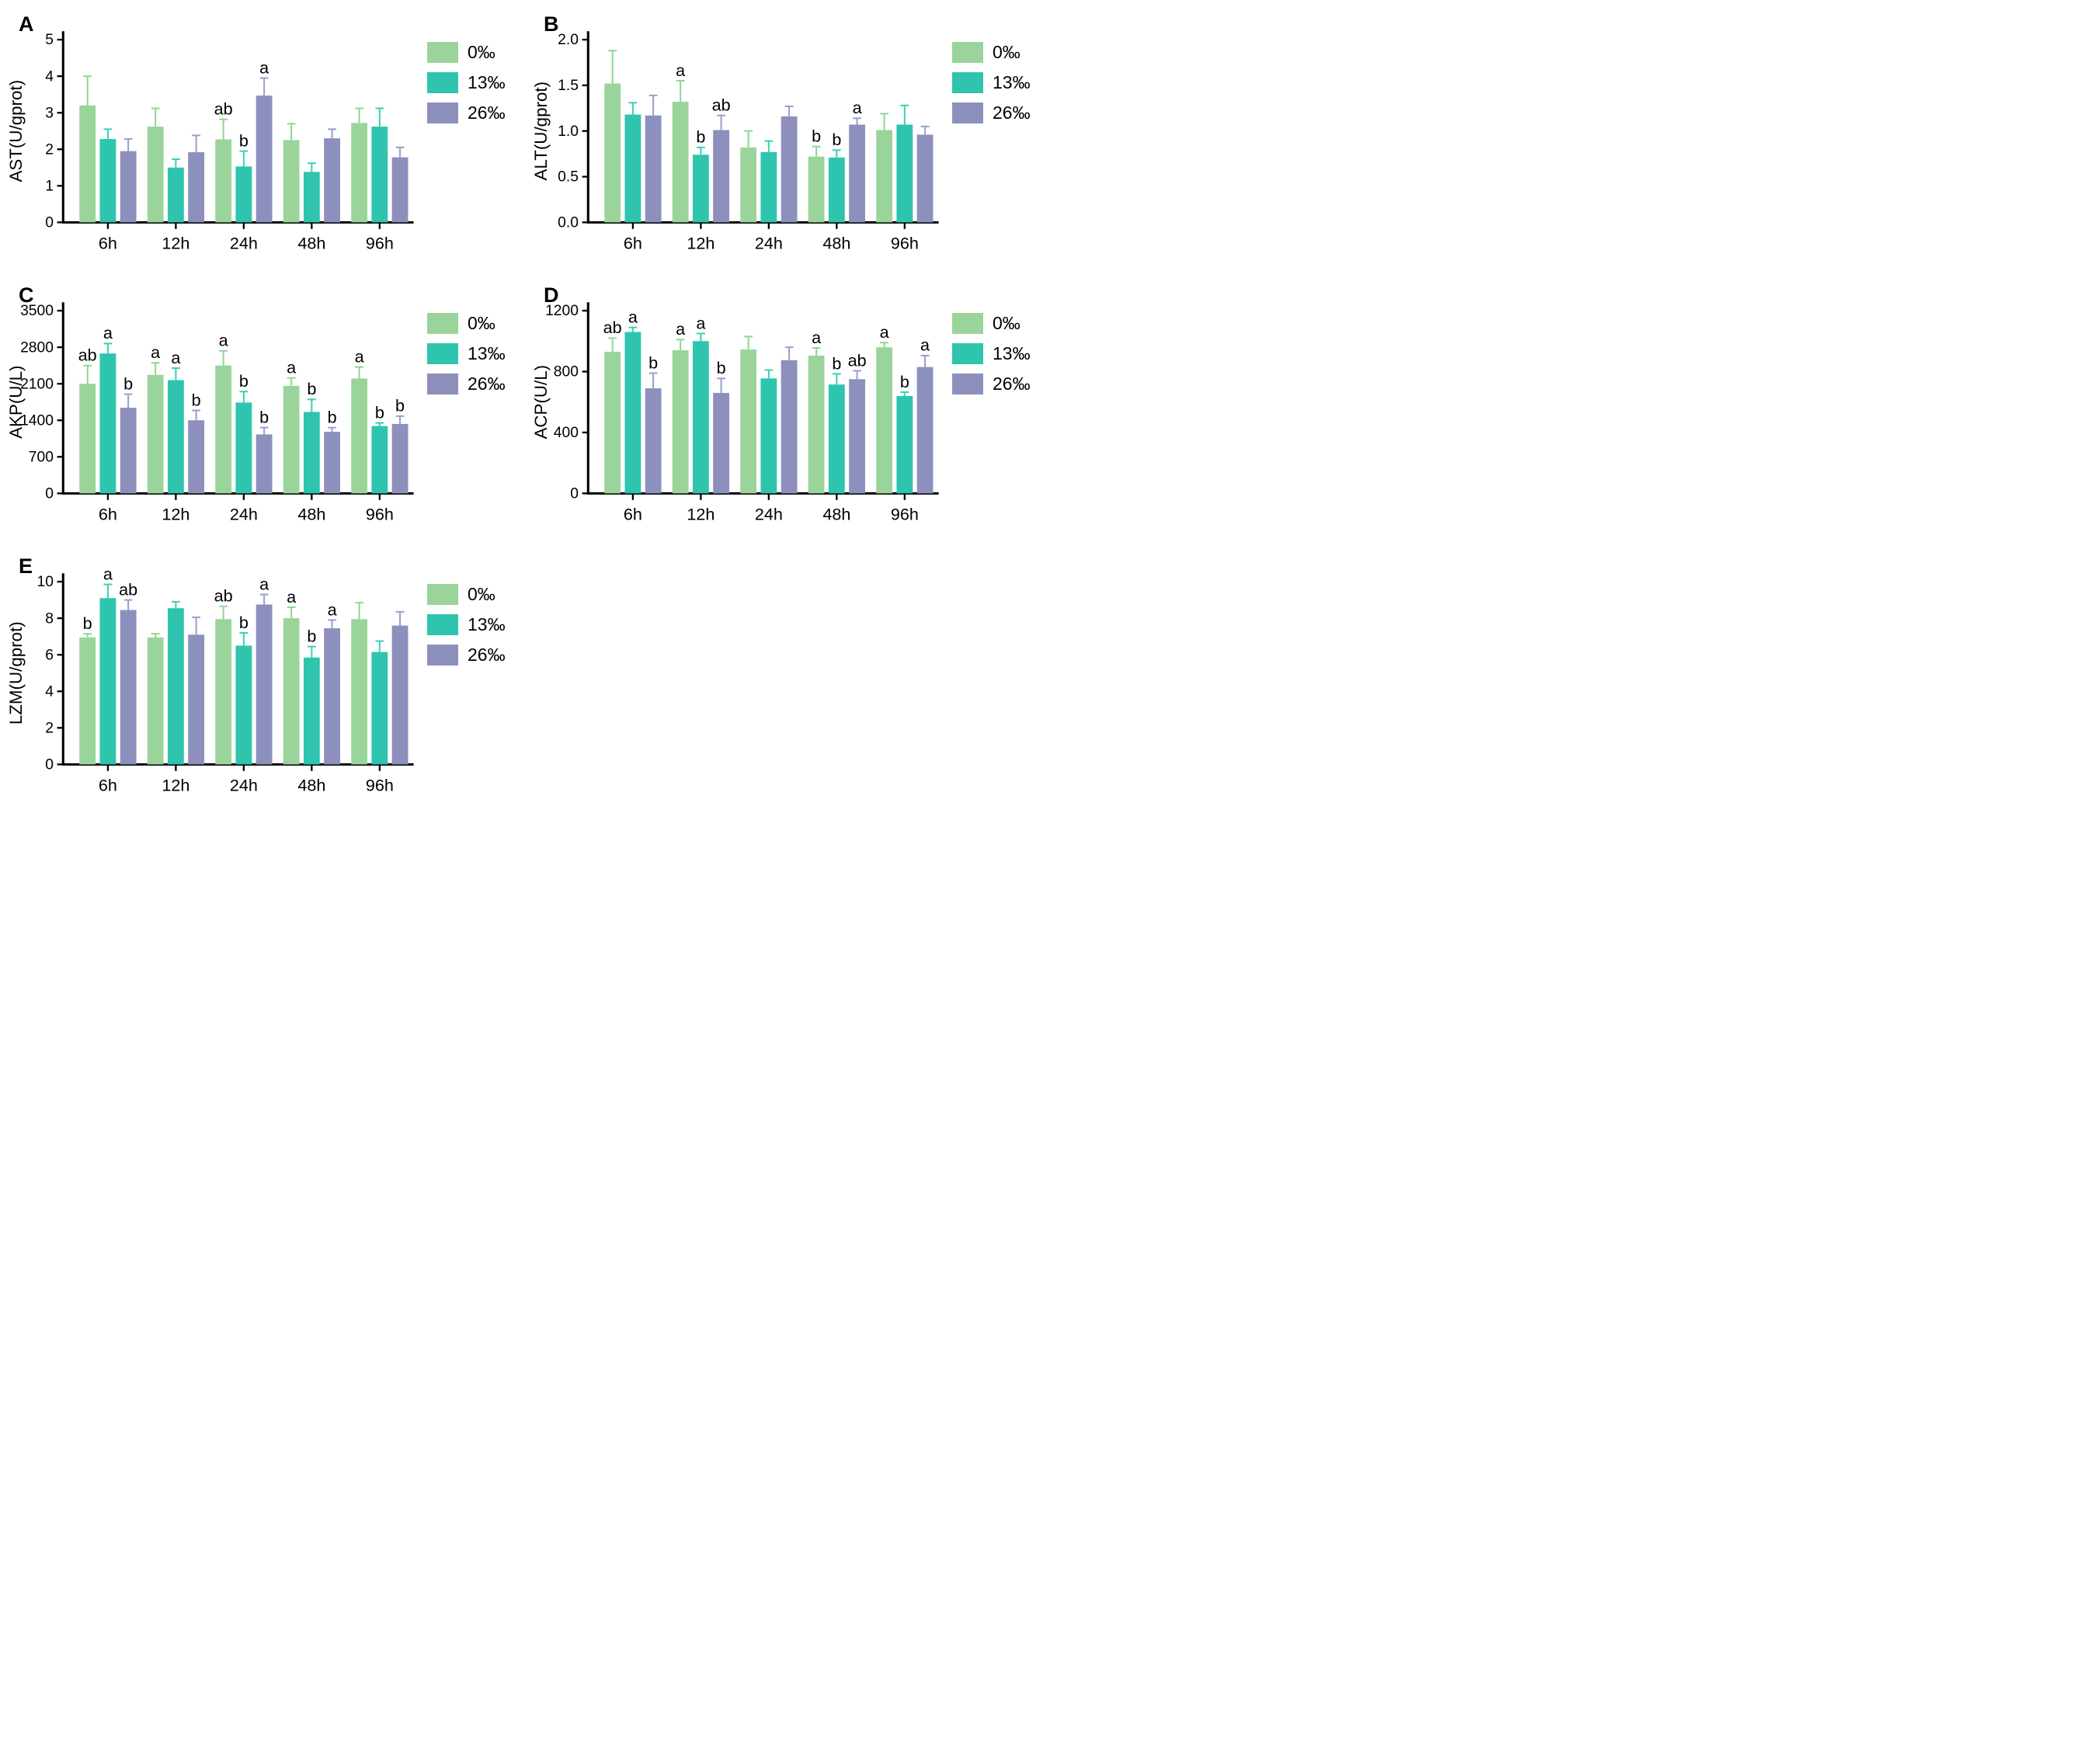  What do you see at coordinates (41, 457) in the screenshot?
I see `y-tick-label: 700` at bounding box center [41, 457].